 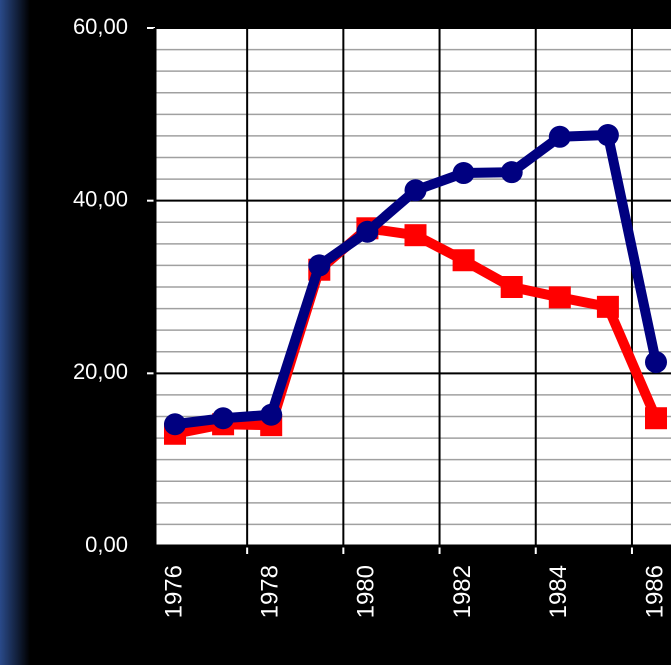 I want to click on x-tick-label: 1978, so click(x=270, y=591).